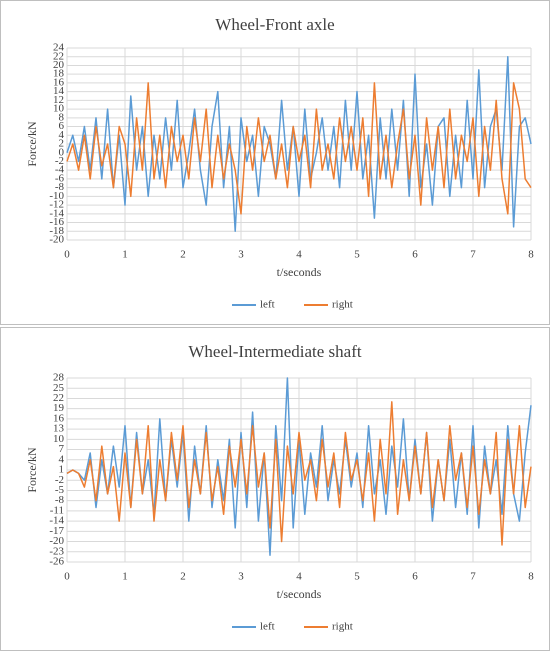  I want to click on y-tick-label: 2, so click(62, 144).